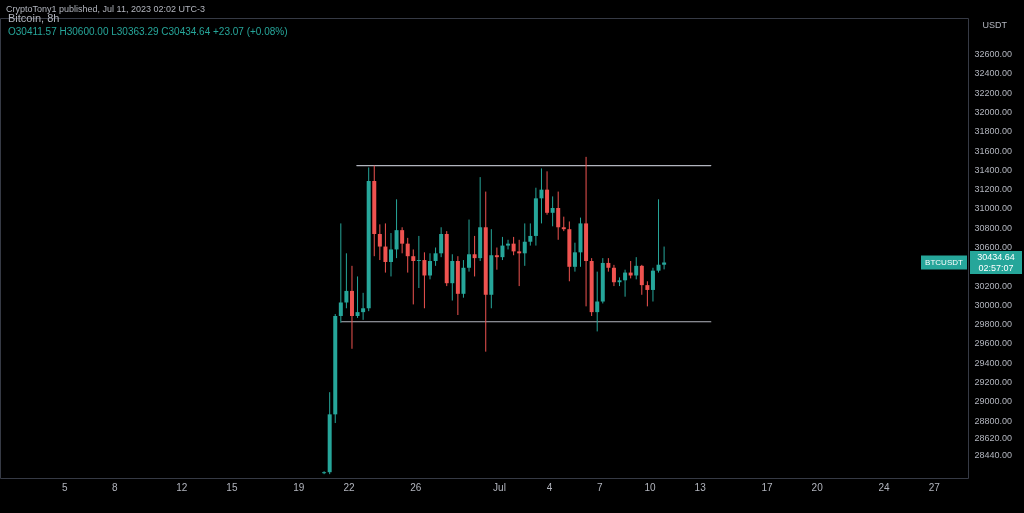 This screenshot has width=1024, height=513. What do you see at coordinates (993, 54) in the screenshot?
I see `y-tick-label: 32600.00` at bounding box center [993, 54].